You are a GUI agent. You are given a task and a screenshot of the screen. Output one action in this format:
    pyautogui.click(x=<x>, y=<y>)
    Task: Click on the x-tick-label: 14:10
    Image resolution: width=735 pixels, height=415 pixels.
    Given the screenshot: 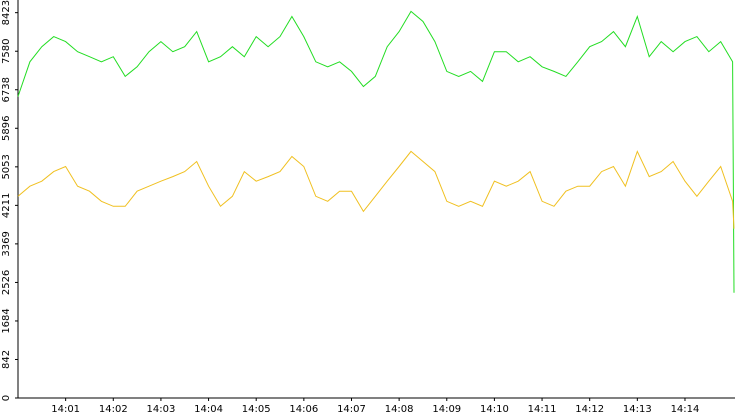 What is the action you would take?
    pyautogui.click(x=494, y=409)
    